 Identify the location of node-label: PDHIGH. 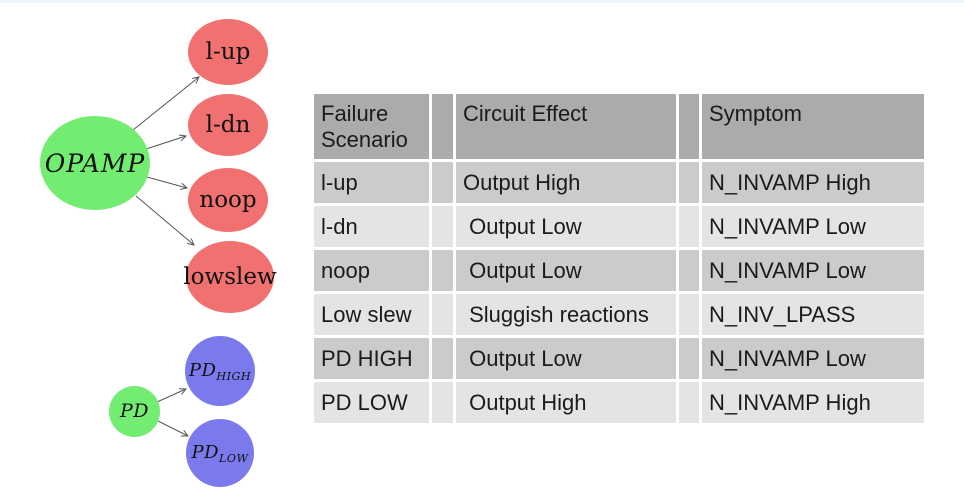
(220, 371).